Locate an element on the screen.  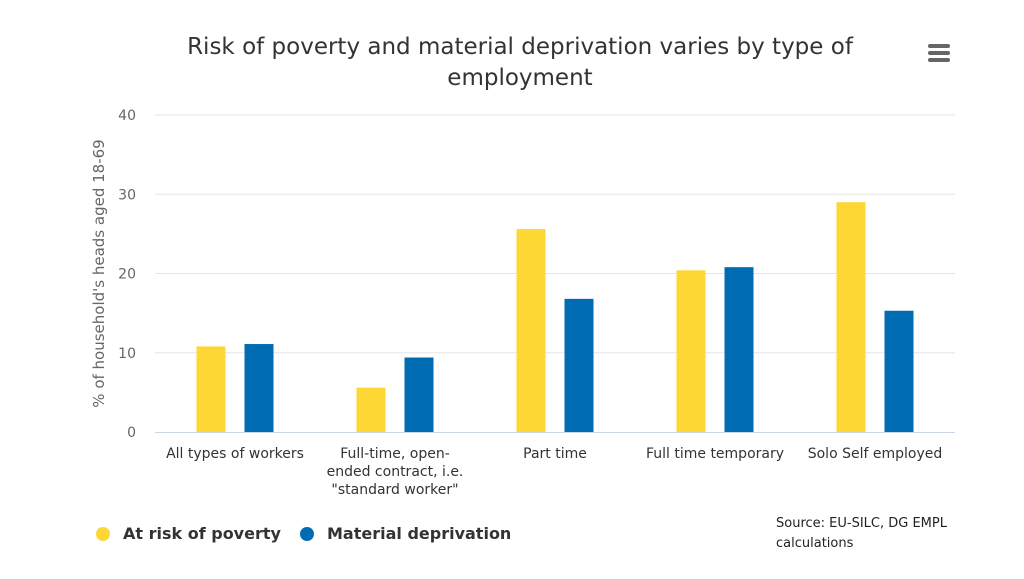
y-axis-title: % of household's heads aged 18-69 is located at coordinates (99, 273).